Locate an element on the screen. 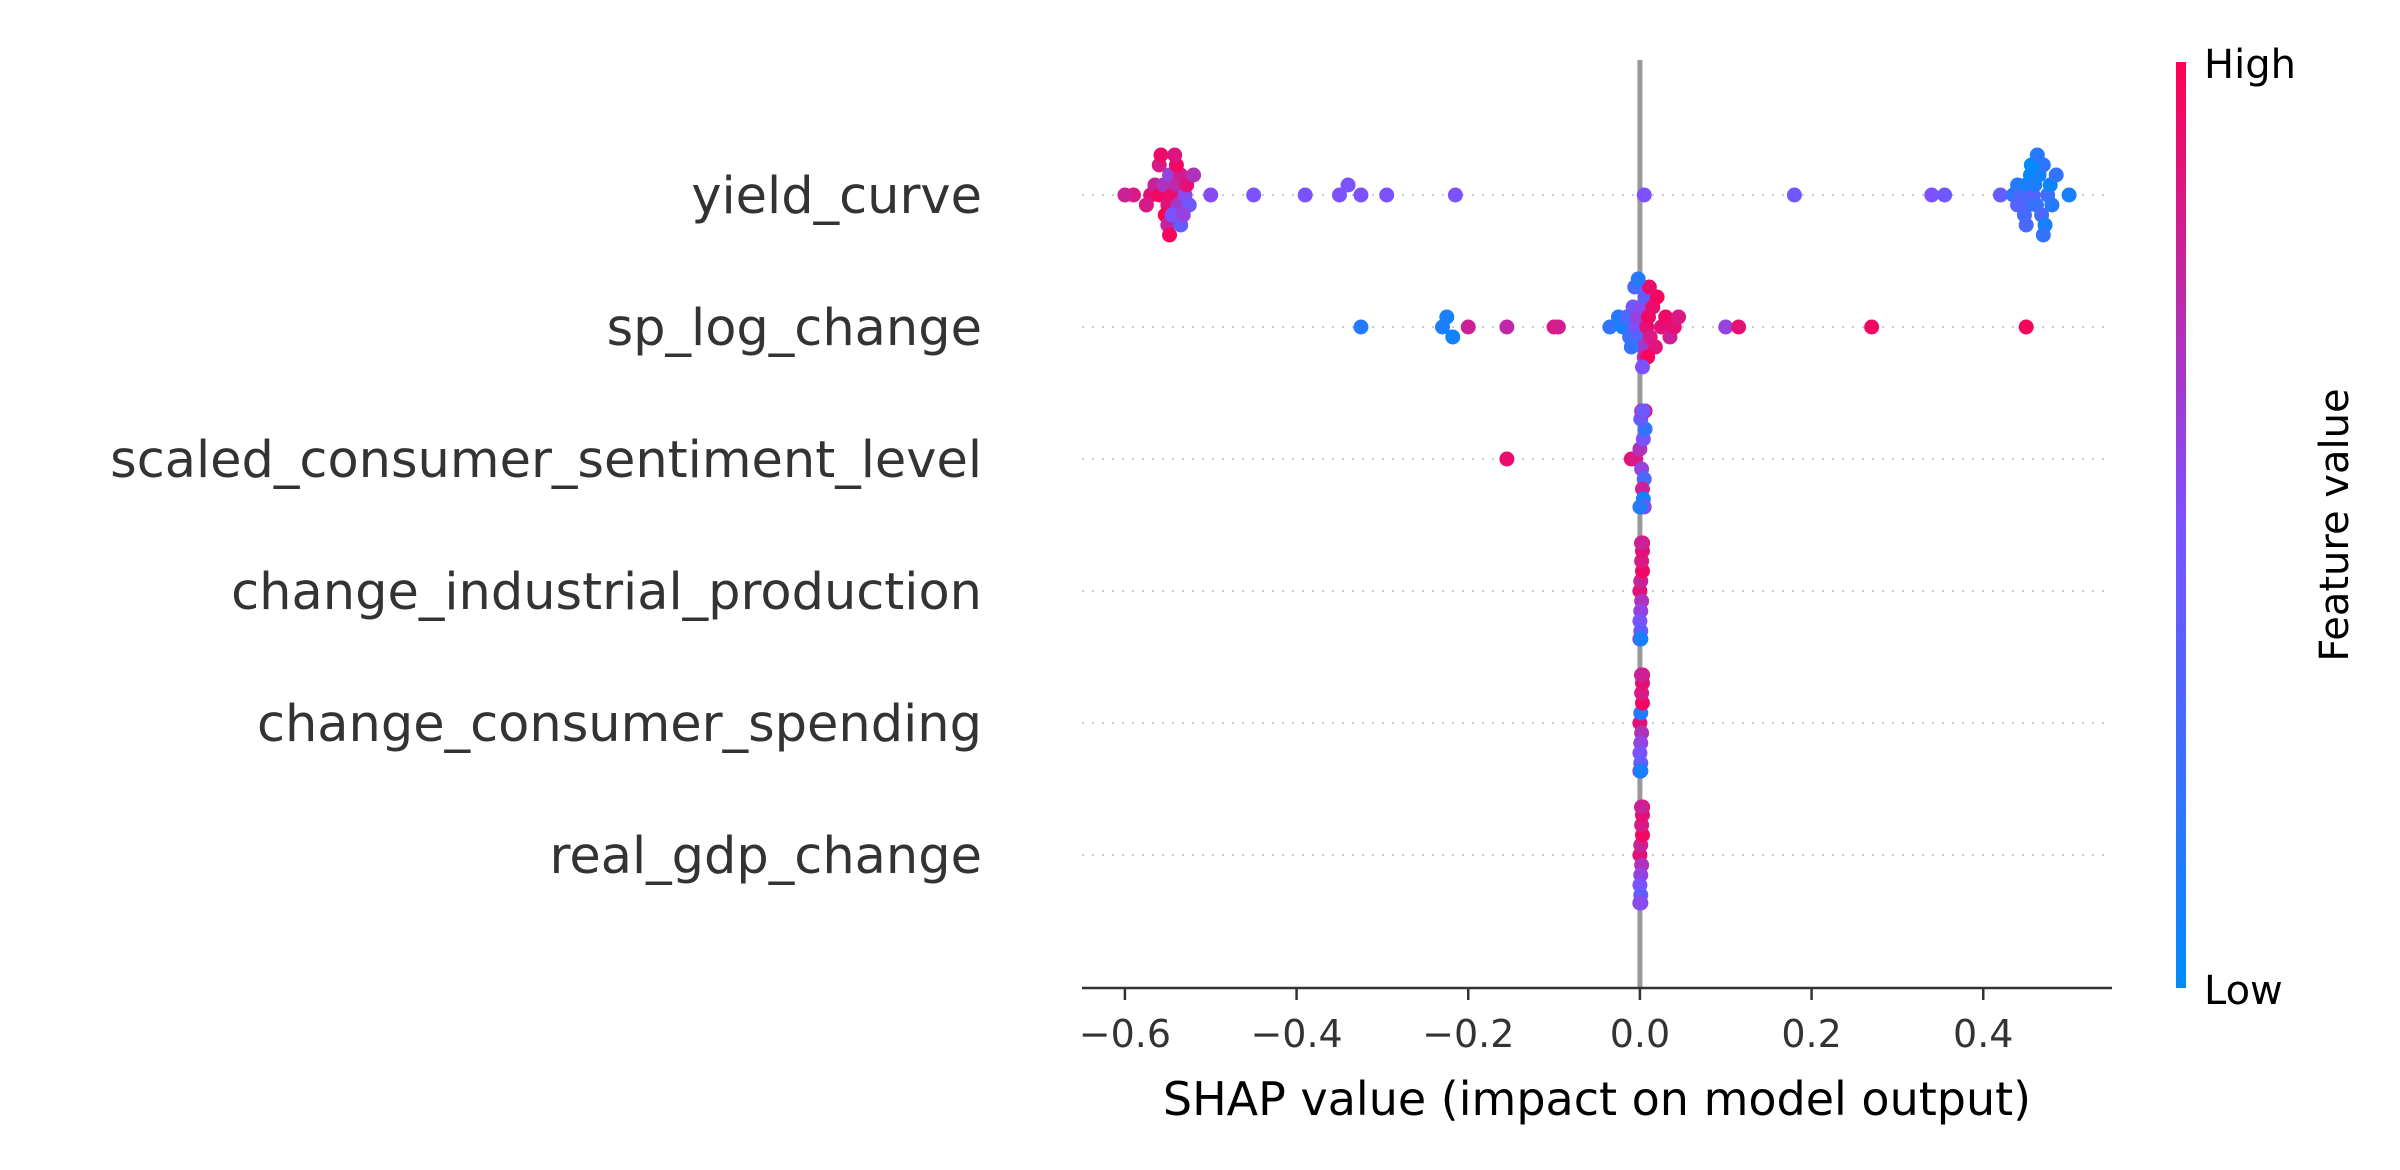  x-tick-label: 0.0 is located at coordinates (1640, 1034).